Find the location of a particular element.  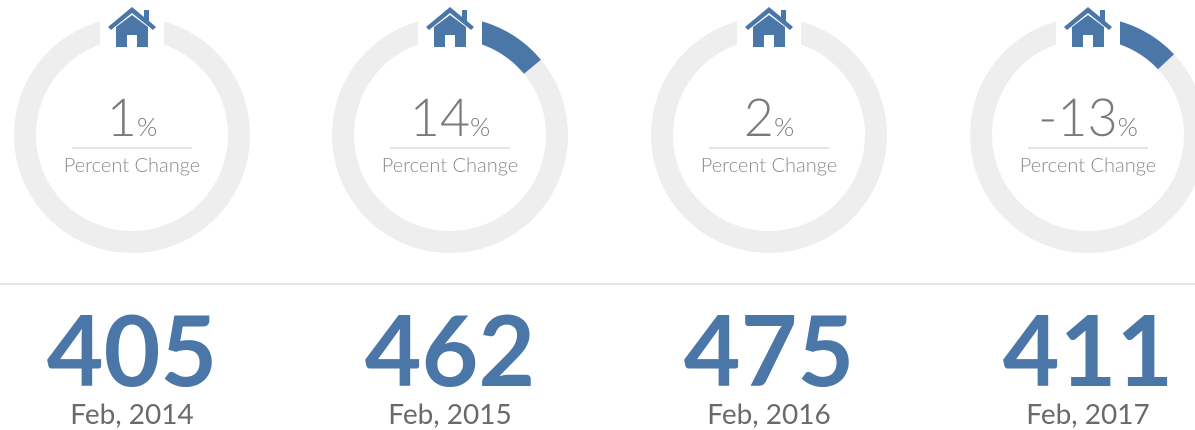

big-value: 475 is located at coordinates (769, 348).